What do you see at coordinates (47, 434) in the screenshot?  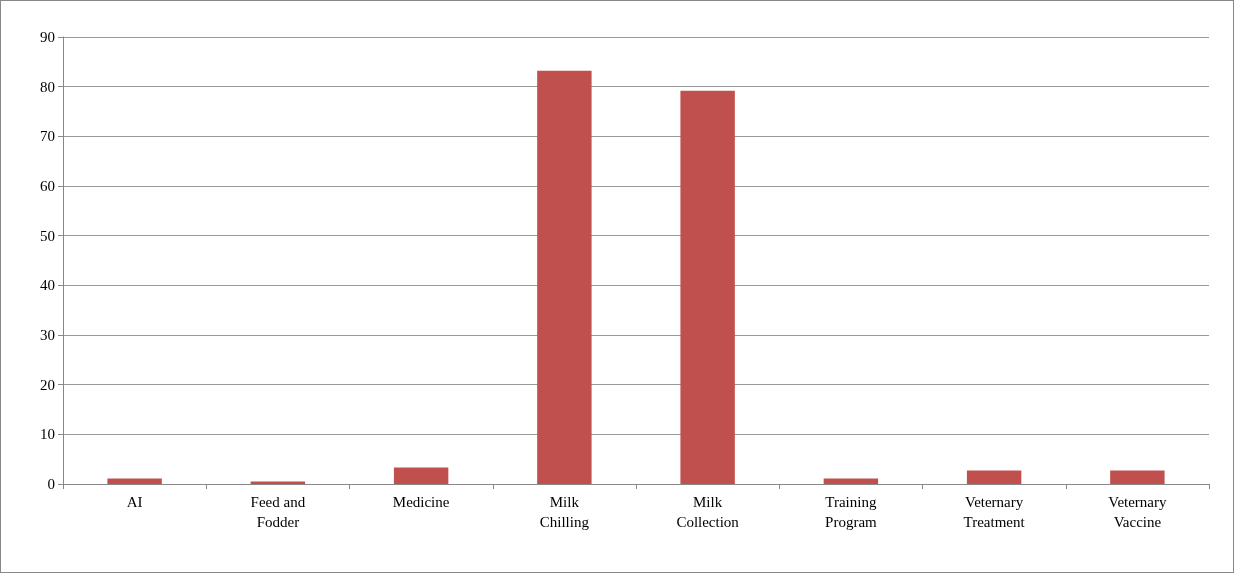 I see `y-tick-label: 10` at bounding box center [47, 434].